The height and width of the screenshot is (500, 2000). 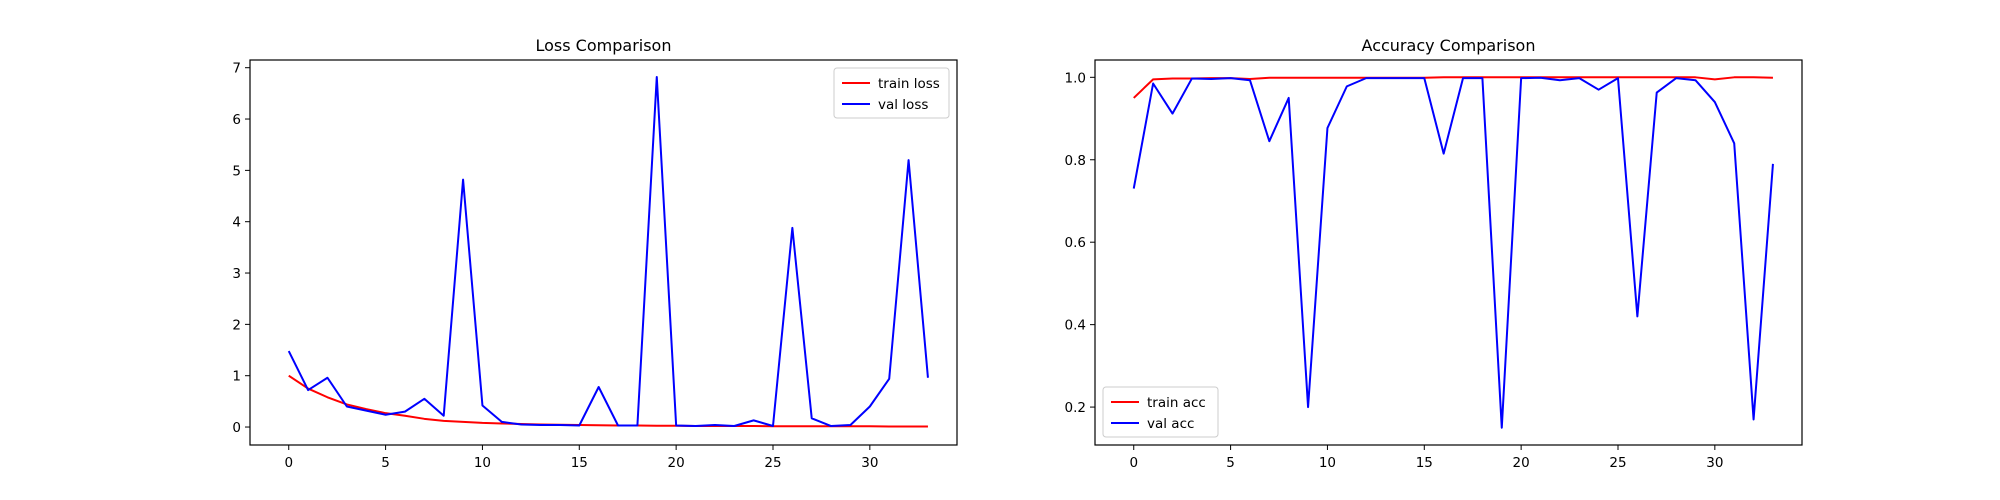 What do you see at coordinates (1424, 463) in the screenshot?
I see `accuracy-x-tick-label: 15` at bounding box center [1424, 463].